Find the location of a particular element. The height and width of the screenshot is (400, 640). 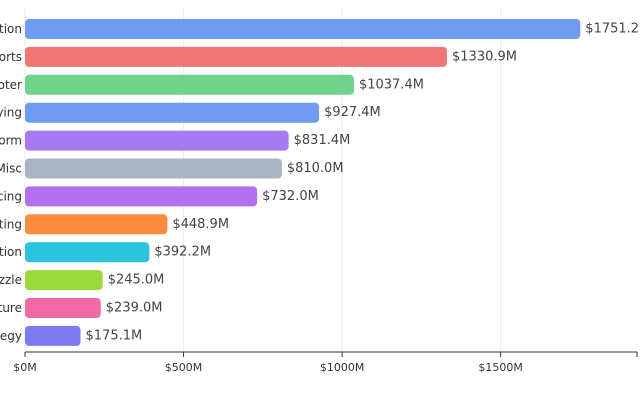

category-label: ting is located at coordinates (11, 224).